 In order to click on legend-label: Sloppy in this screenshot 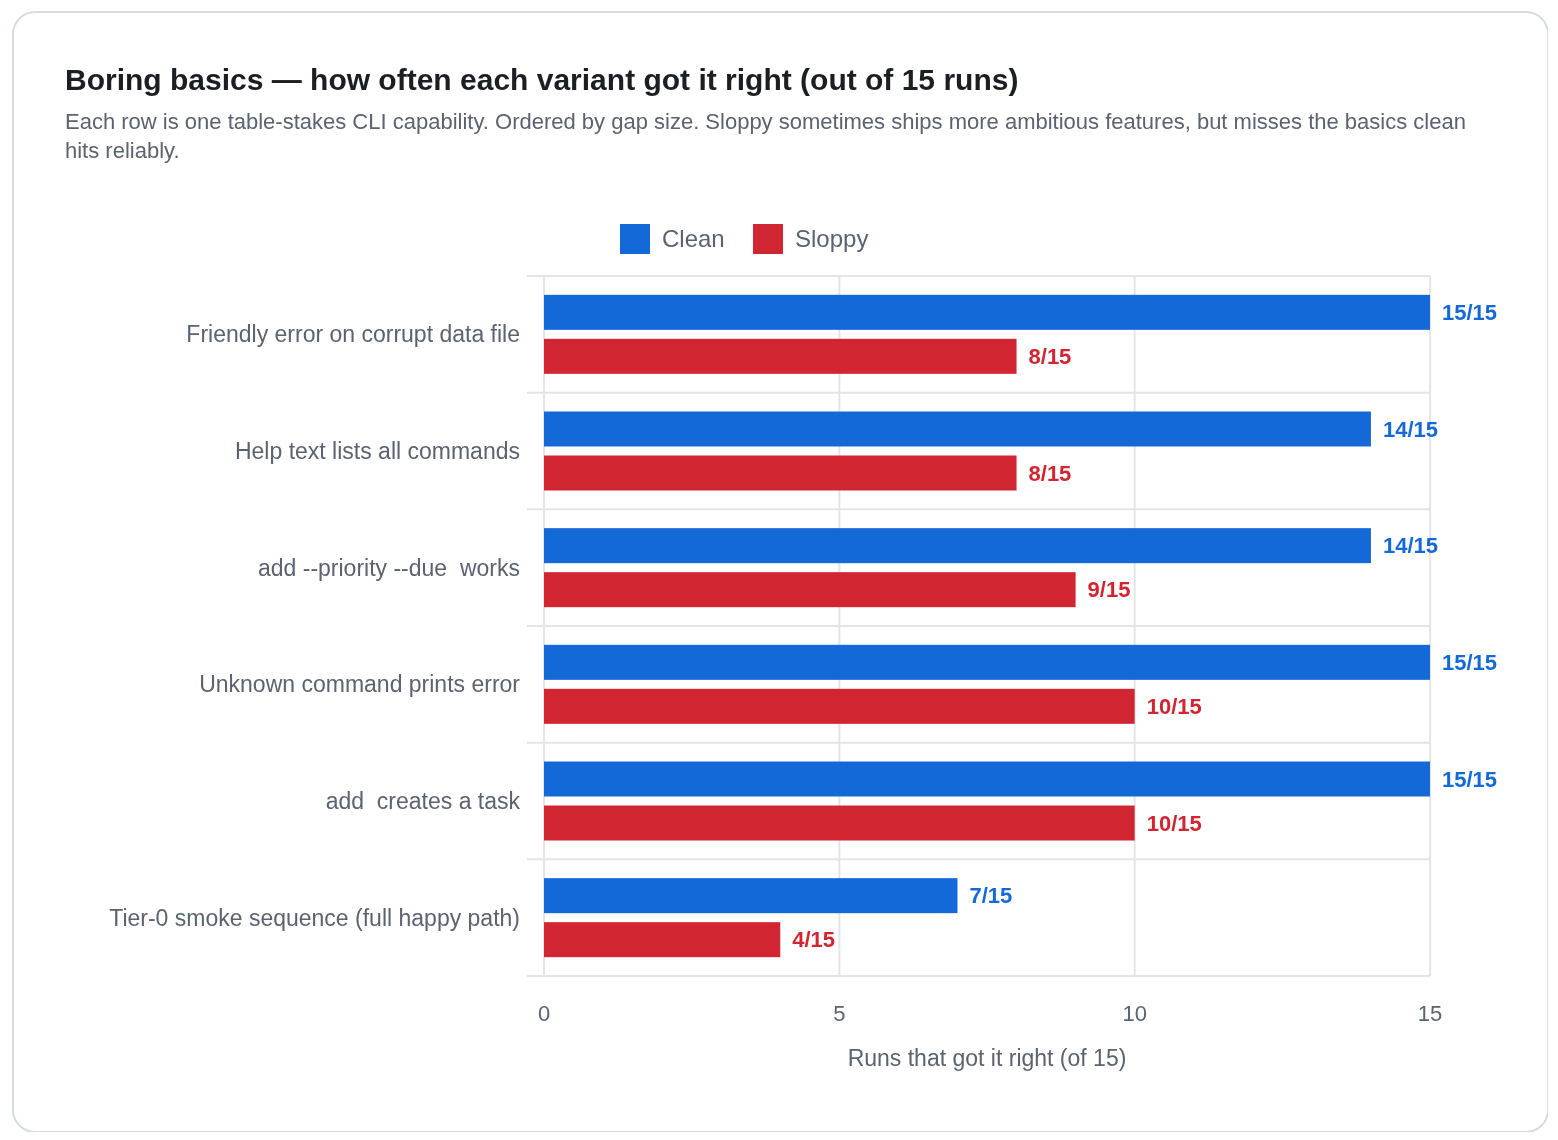, I will do `click(832, 239)`.